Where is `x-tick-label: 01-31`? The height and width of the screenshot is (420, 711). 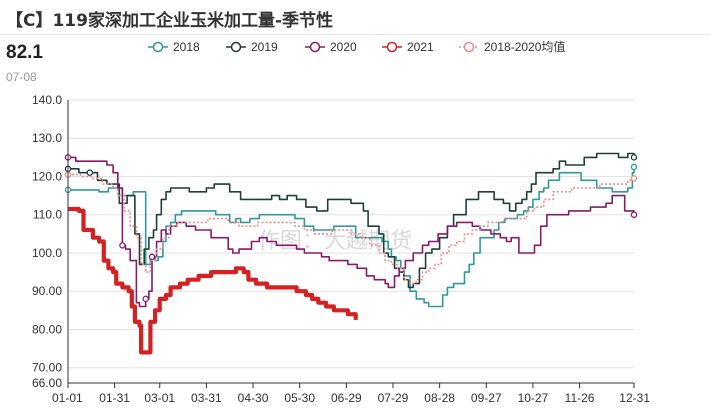
x-tick-label: 01-31 is located at coordinates (114, 398).